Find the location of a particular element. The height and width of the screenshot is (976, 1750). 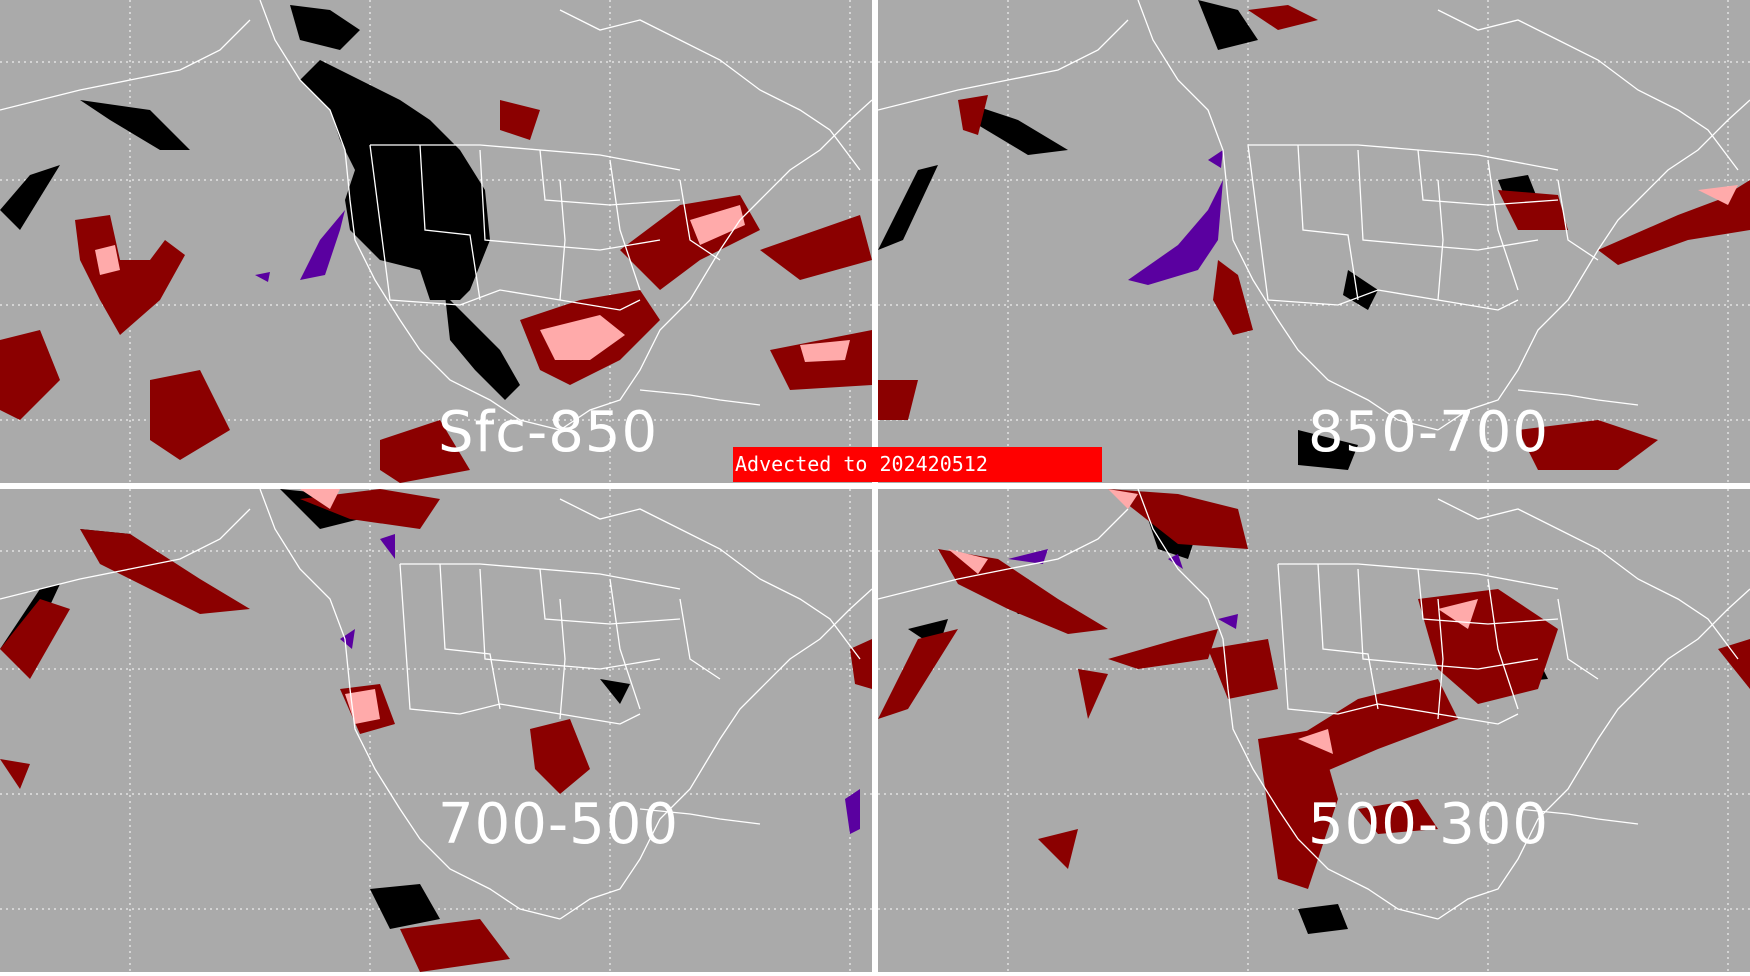

layer-label: Sfc-850 is located at coordinates (548, 432).